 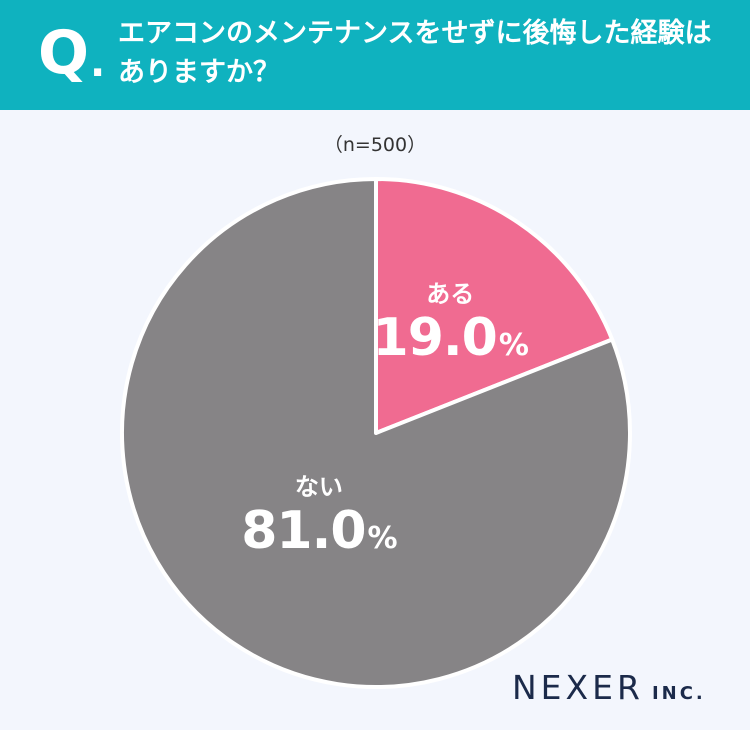 What do you see at coordinates (318, 487) in the screenshot?
I see `slice-name-2: ない` at bounding box center [318, 487].